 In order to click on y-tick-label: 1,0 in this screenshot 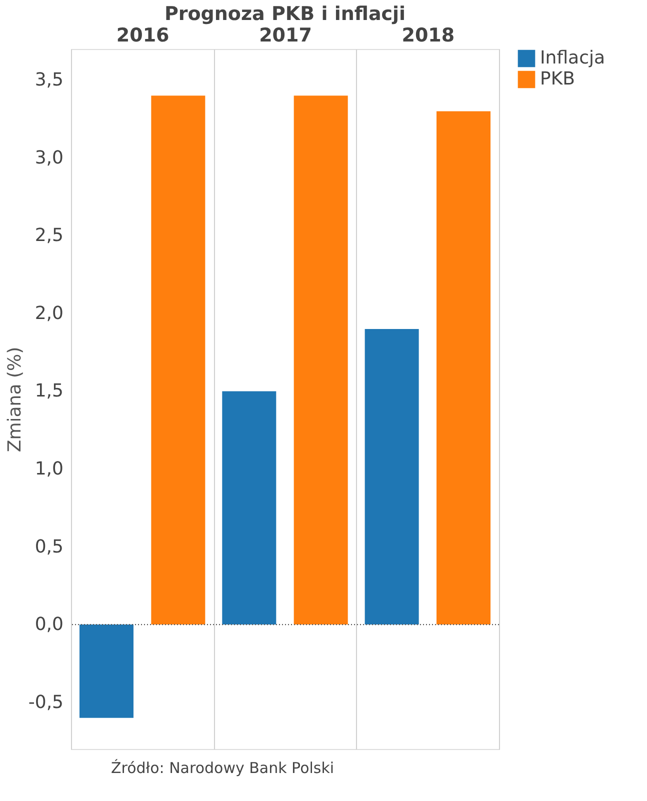, I will do `click(49, 469)`.